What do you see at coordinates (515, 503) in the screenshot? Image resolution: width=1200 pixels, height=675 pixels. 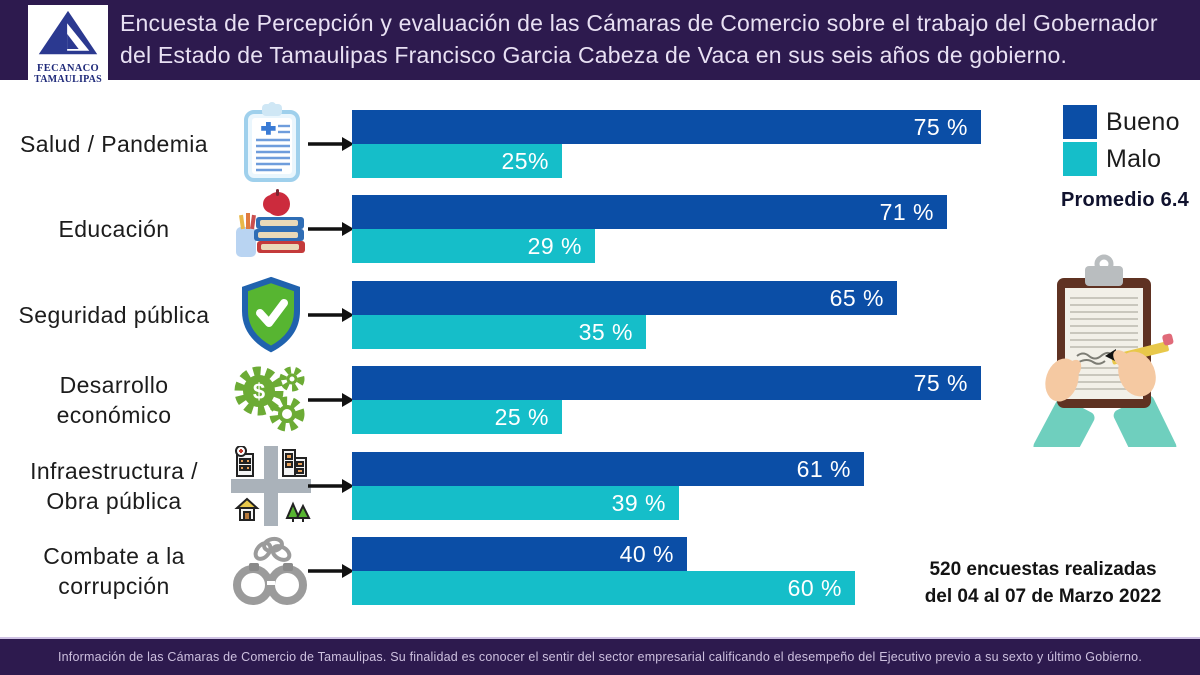 I see `bar-malo: 39 %` at bounding box center [515, 503].